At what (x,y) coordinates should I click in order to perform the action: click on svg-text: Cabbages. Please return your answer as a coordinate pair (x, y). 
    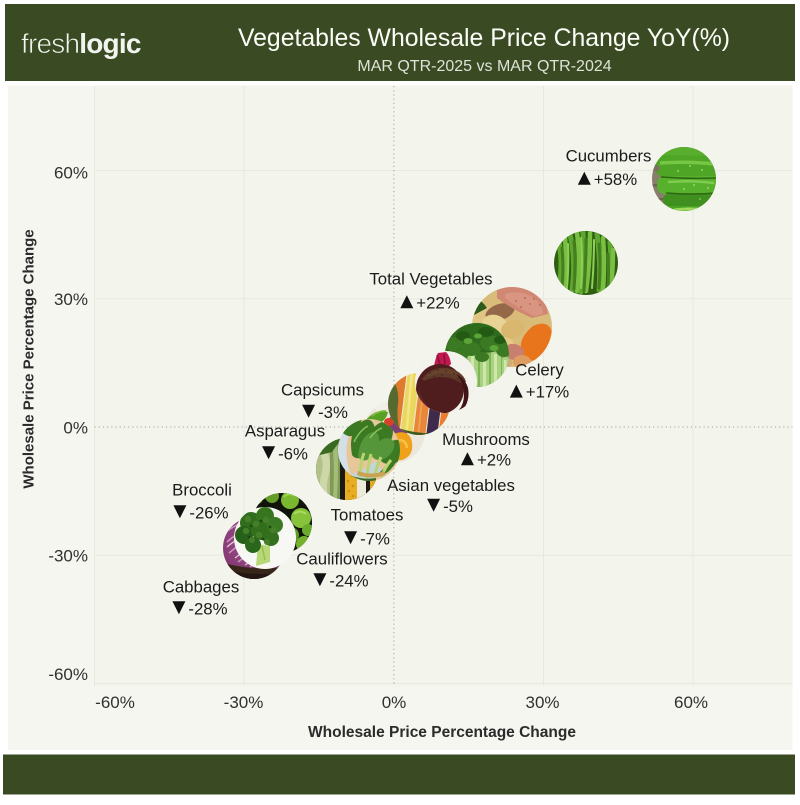
    Looking at the image, I should click on (201, 586).